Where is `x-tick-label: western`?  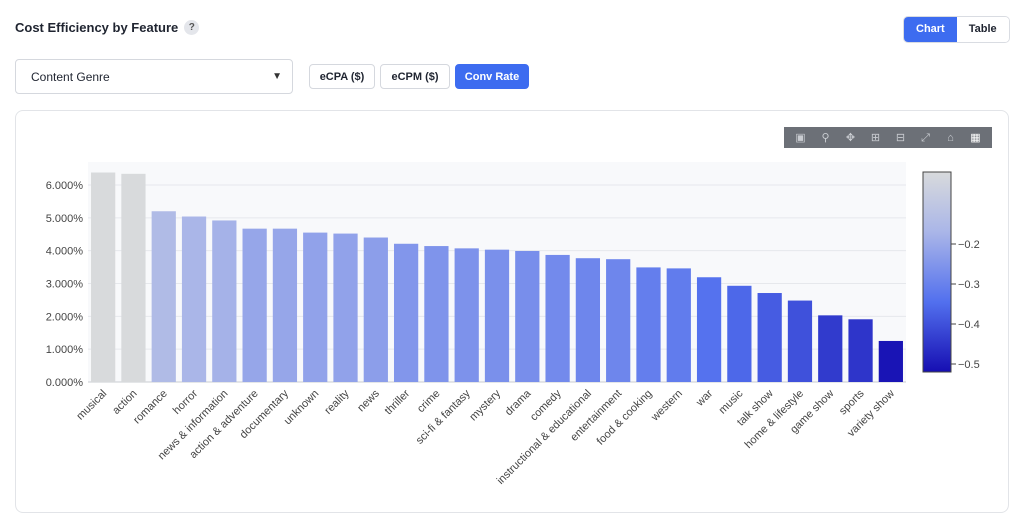 x-tick-label: western is located at coordinates (666, 406).